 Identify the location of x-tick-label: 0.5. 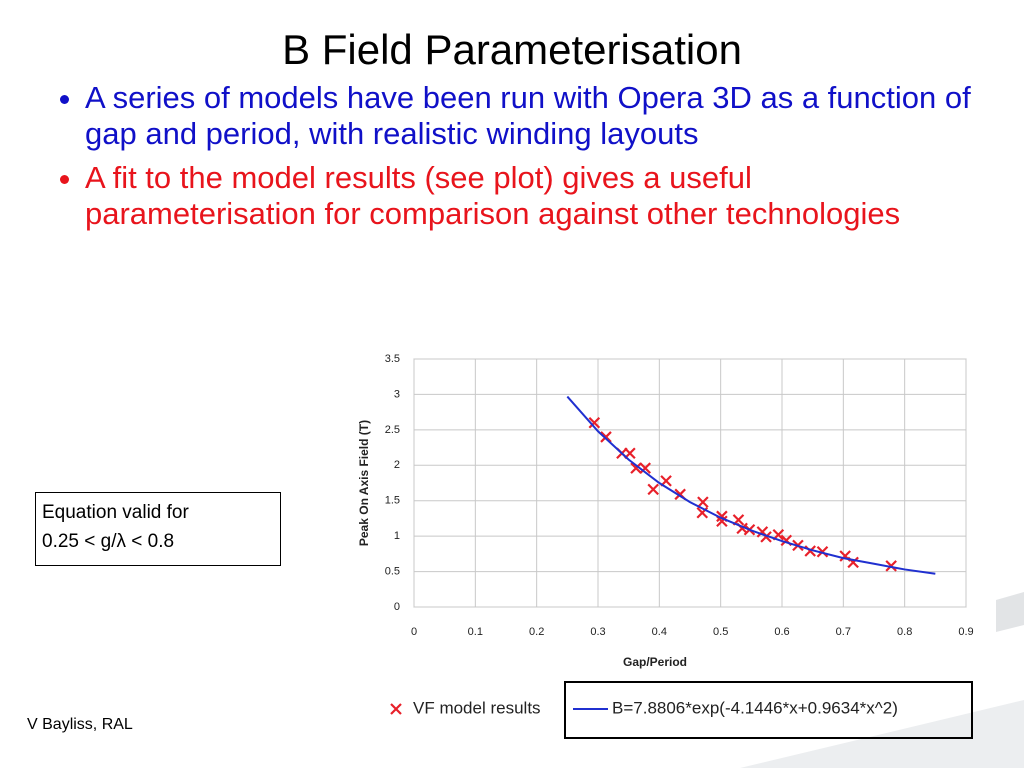
(720, 632).